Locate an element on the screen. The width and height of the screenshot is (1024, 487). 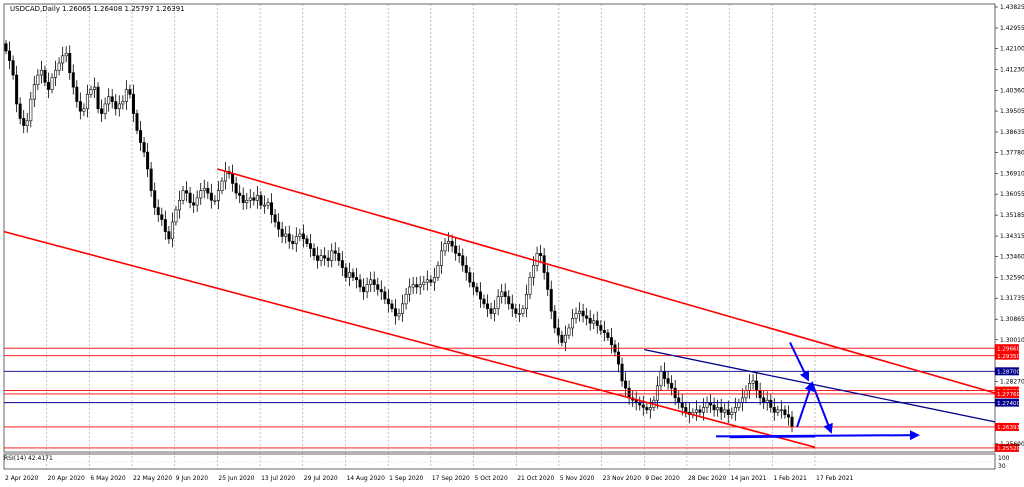
rsi-tick-30: 30 is located at coordinates (1002, 466).